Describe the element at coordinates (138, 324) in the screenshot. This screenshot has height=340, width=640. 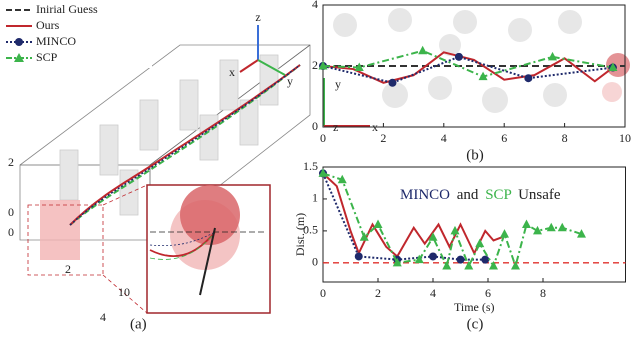
I see `panel-label: (a)` at that location.